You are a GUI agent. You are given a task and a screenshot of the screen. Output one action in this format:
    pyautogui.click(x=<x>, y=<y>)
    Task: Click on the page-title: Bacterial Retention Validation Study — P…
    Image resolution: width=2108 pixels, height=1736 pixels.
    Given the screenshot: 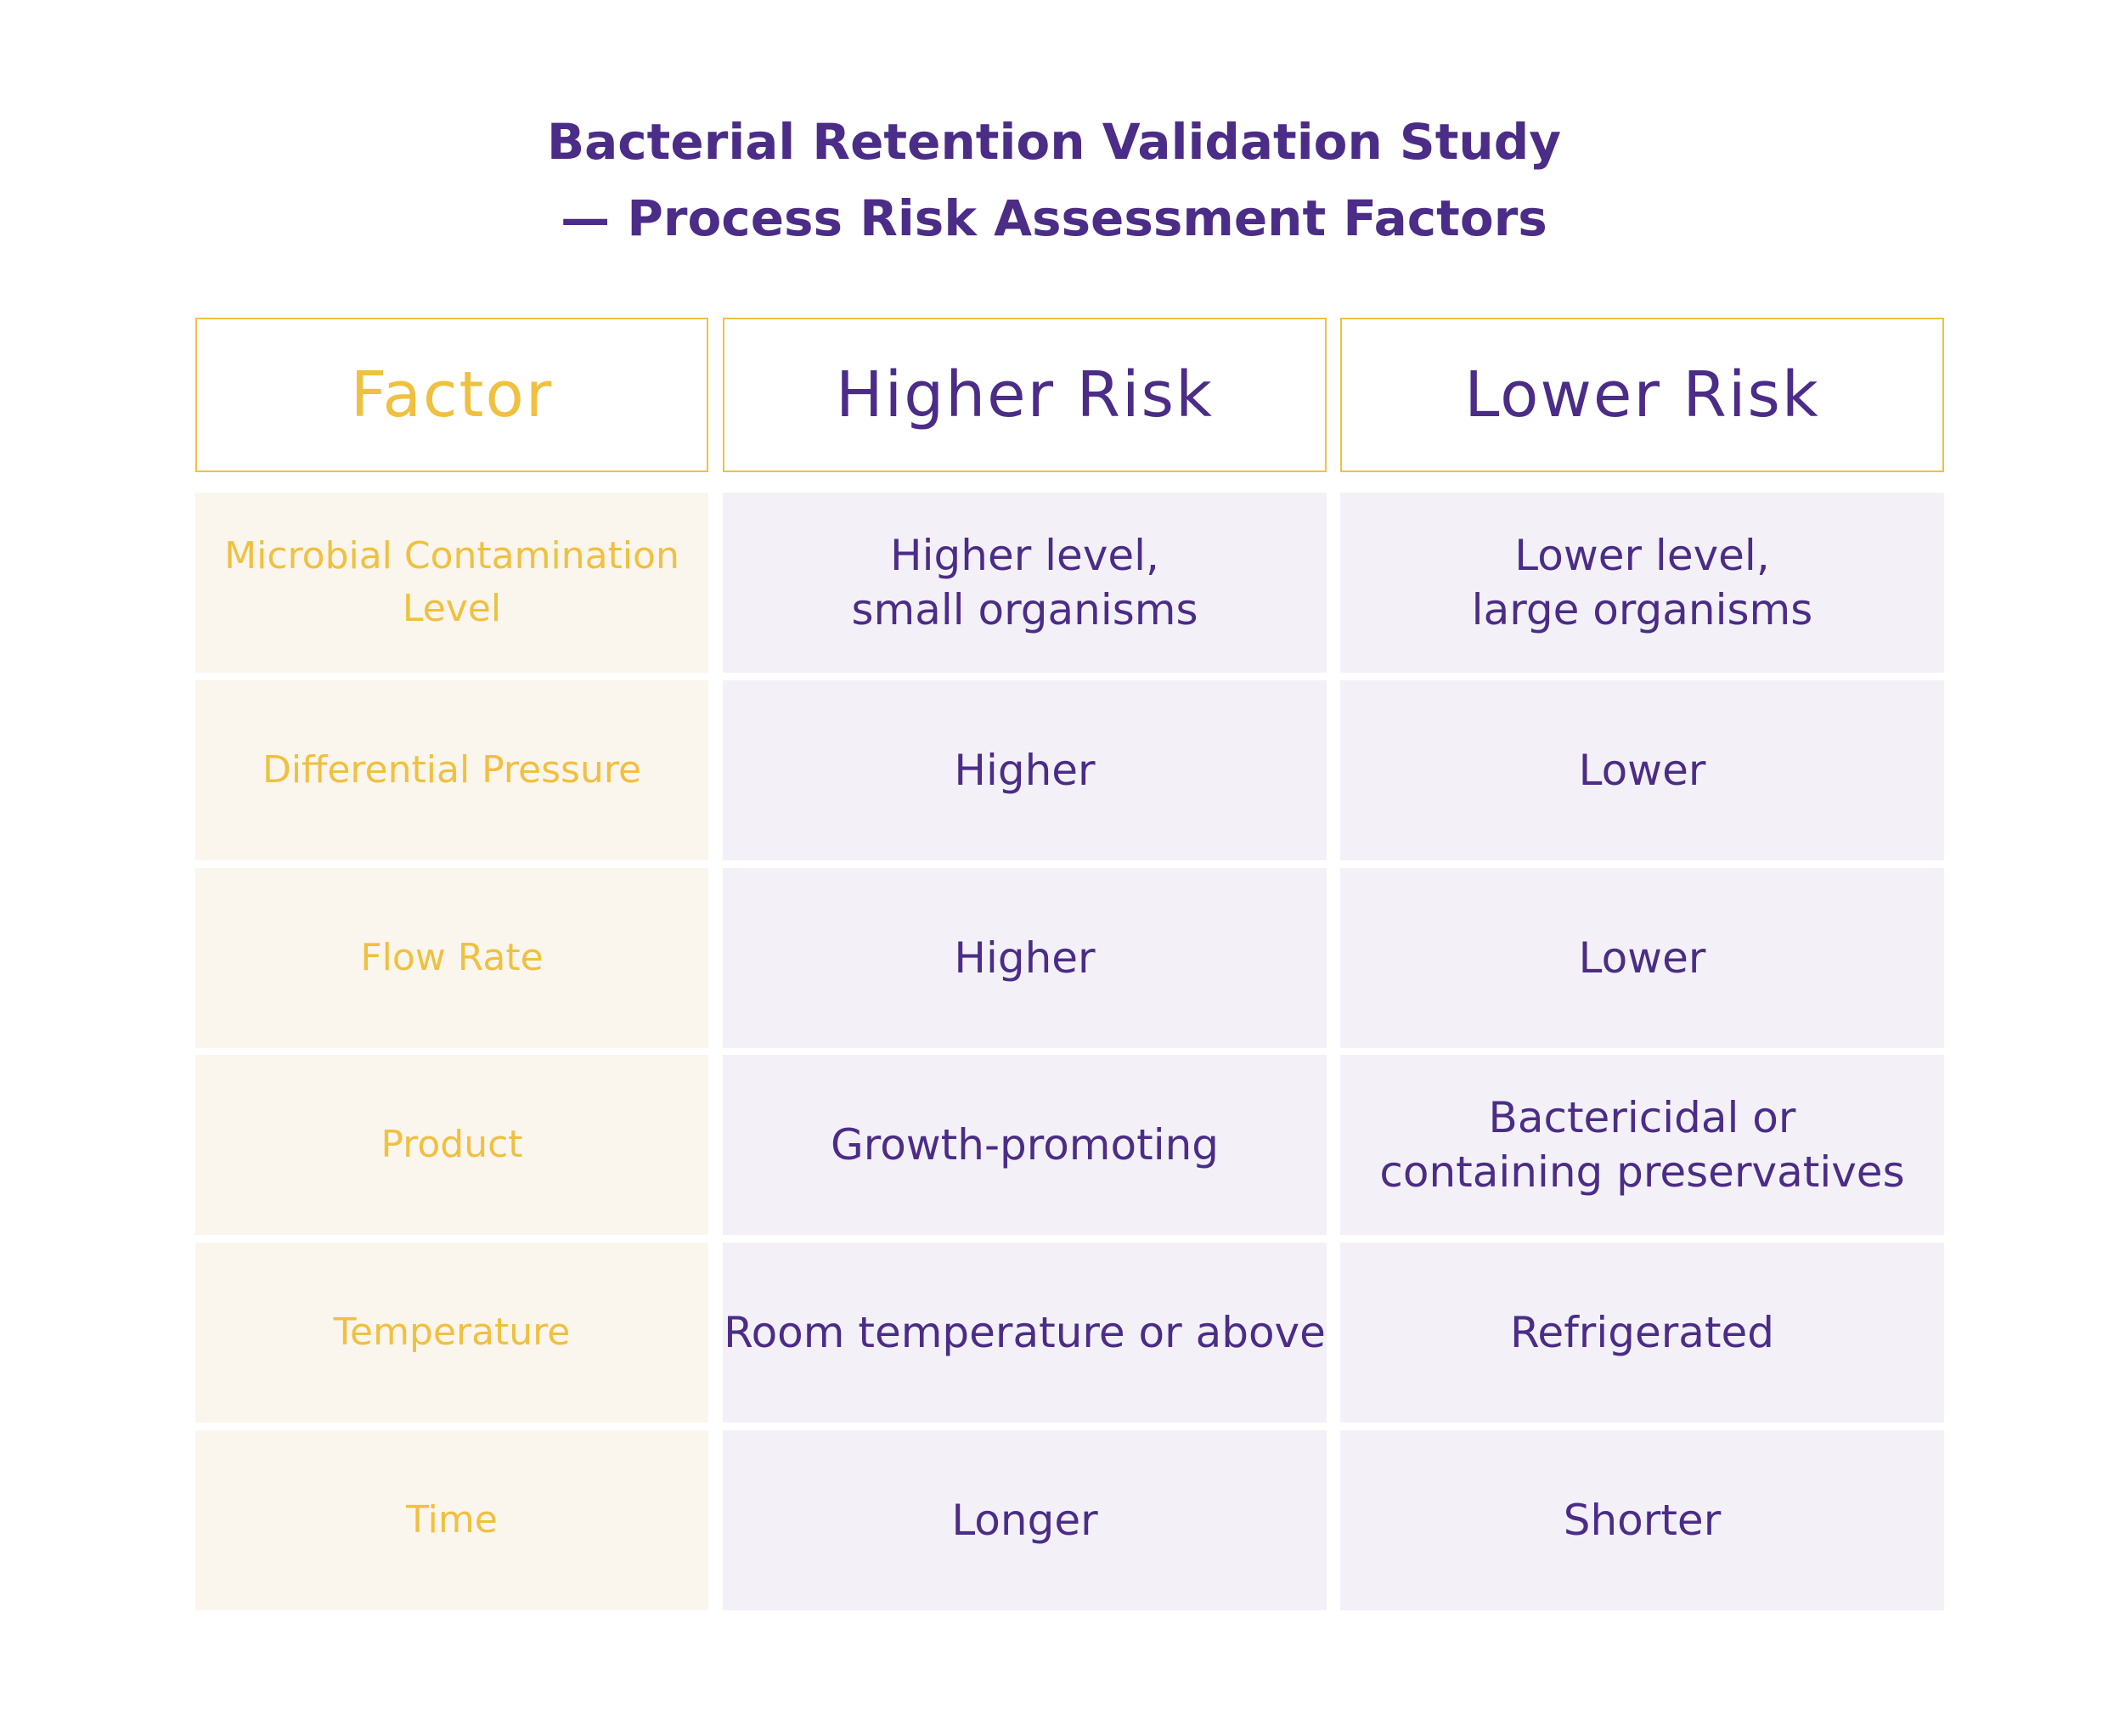 What is the action you would take?
    pyautogui.click(x=1054, y=180)
    